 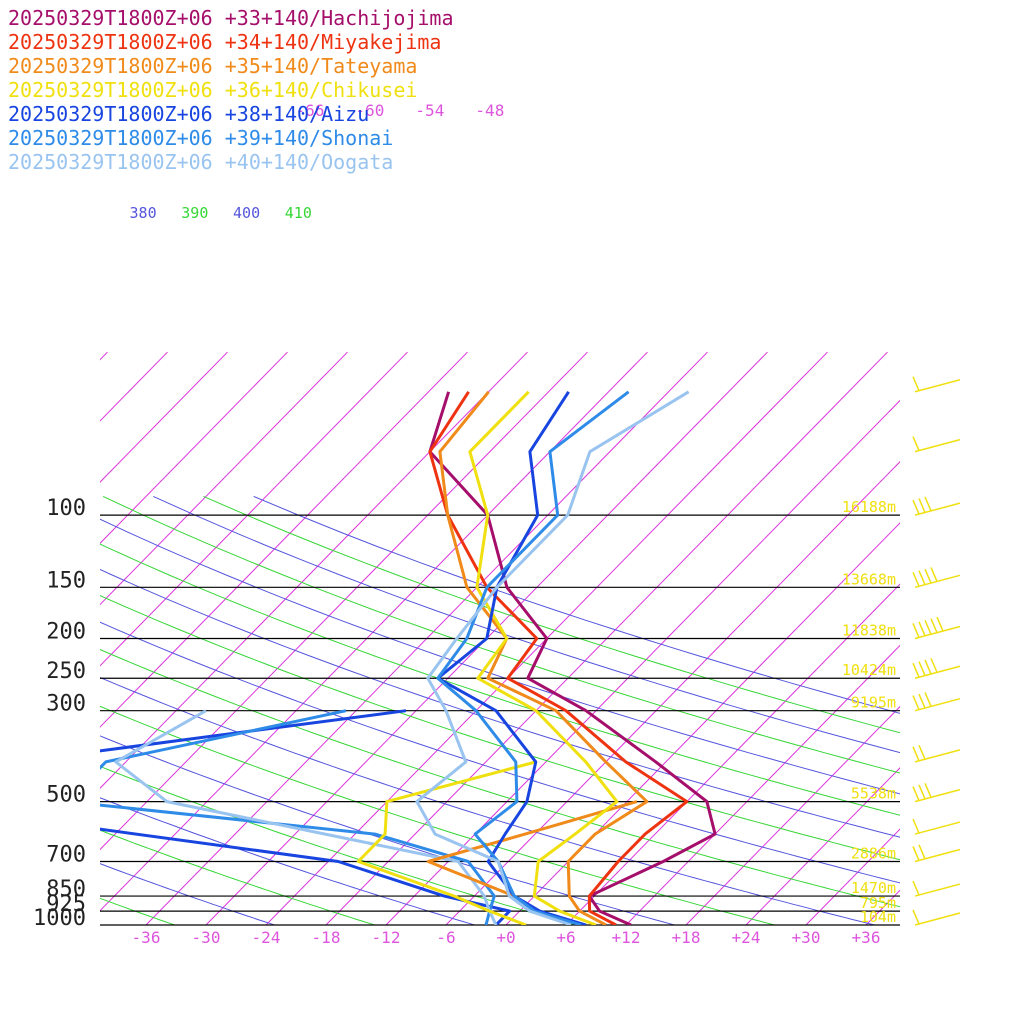 I want to click on x-tick-label: -12, so click(x=386, y=937).